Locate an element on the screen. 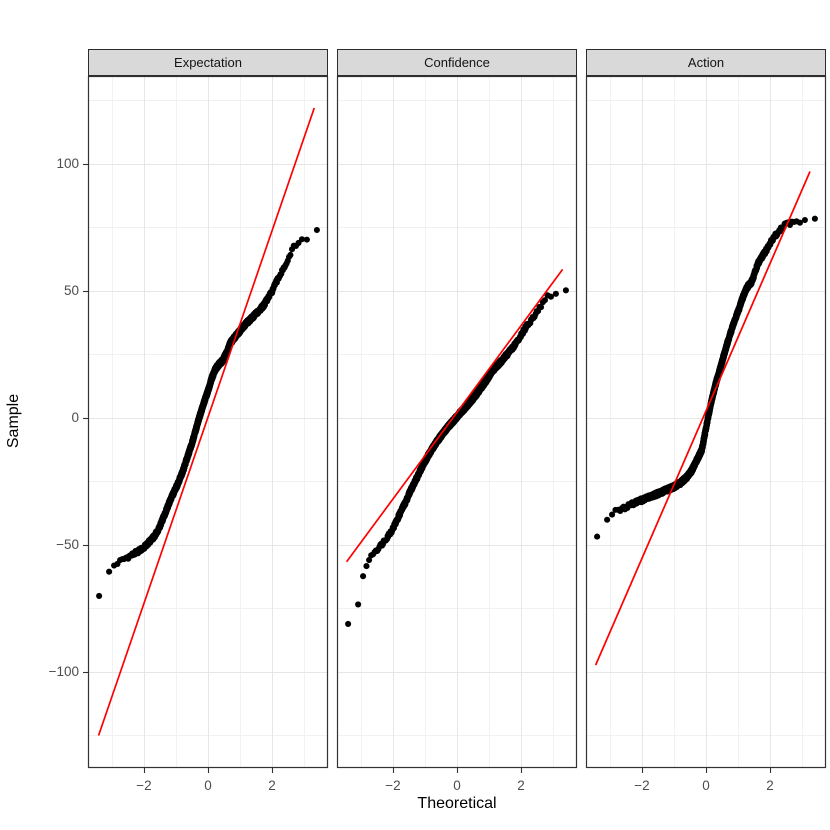  facet-strip-label: Action is located at coordinates (706, 62).